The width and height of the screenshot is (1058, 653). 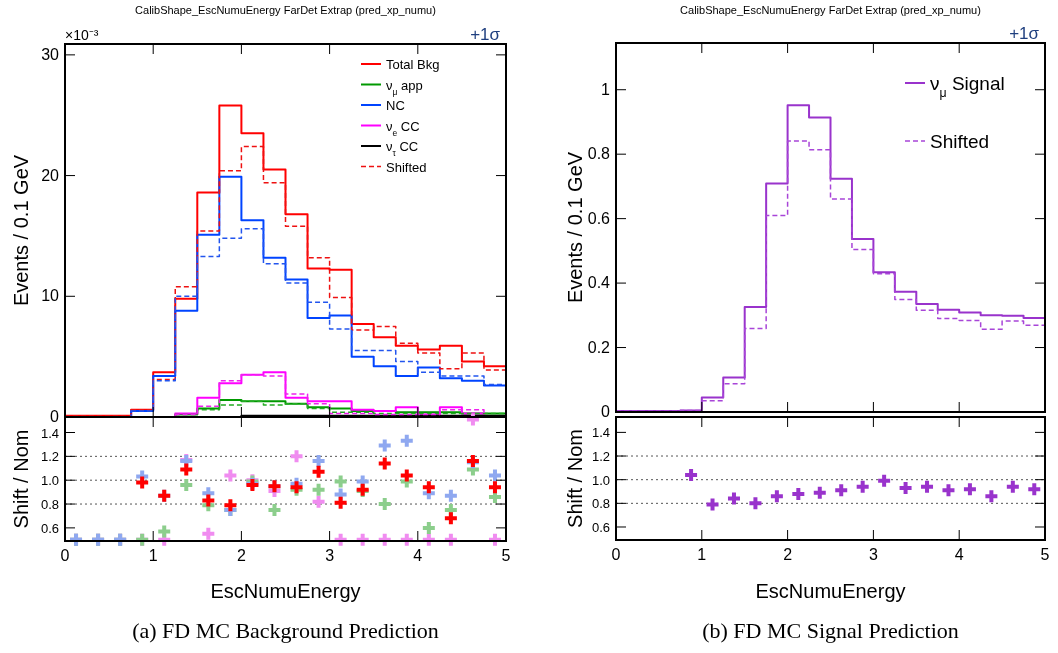 What do you see at coordinates (606, 89) in the screenshot?
I see `y-tick-label: 1` at bounding box center [606, 89].